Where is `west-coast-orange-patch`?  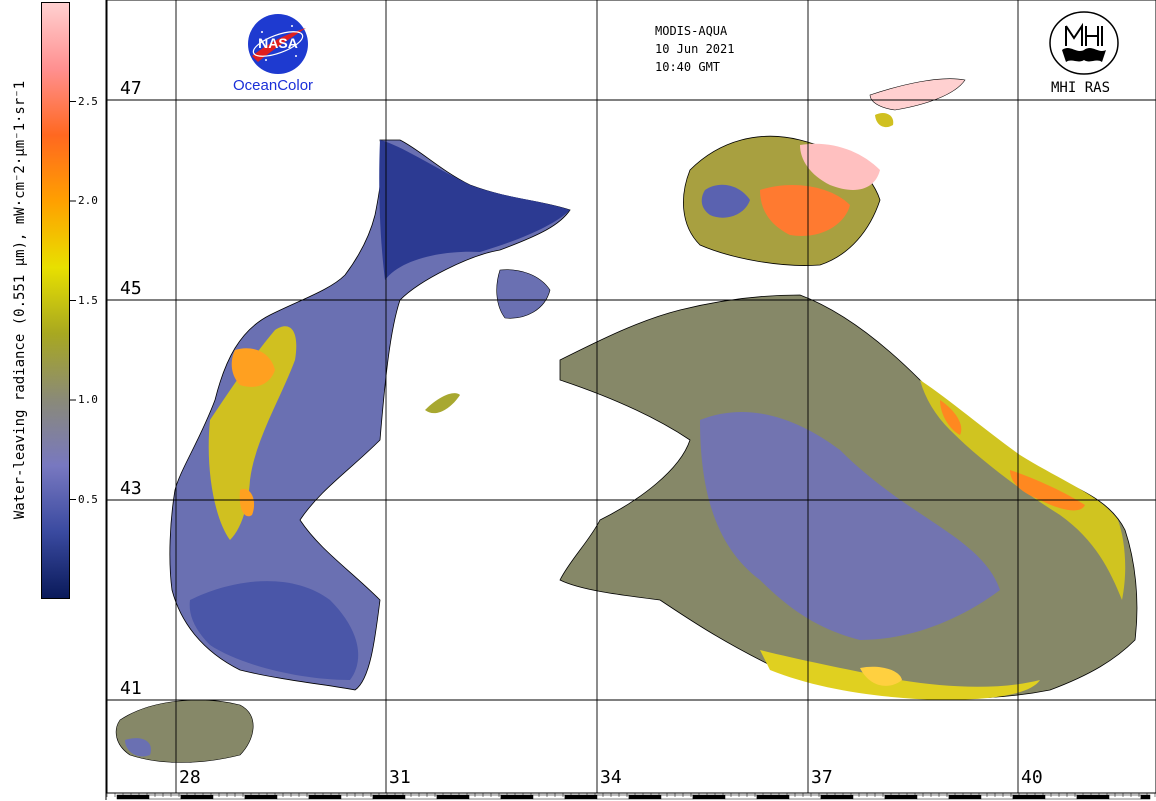
west-coast-orange-patch is located at coordinates (253, 367).